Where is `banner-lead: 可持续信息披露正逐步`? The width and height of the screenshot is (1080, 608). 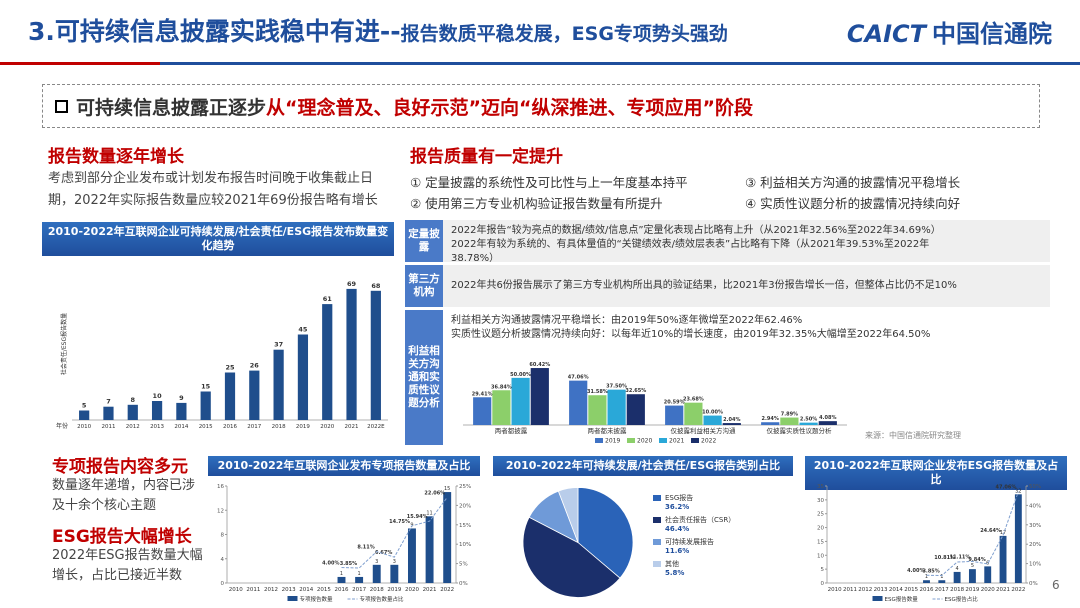
banner-lead: 可持续信息披露正逐步 is located at coordinates (171, 108).